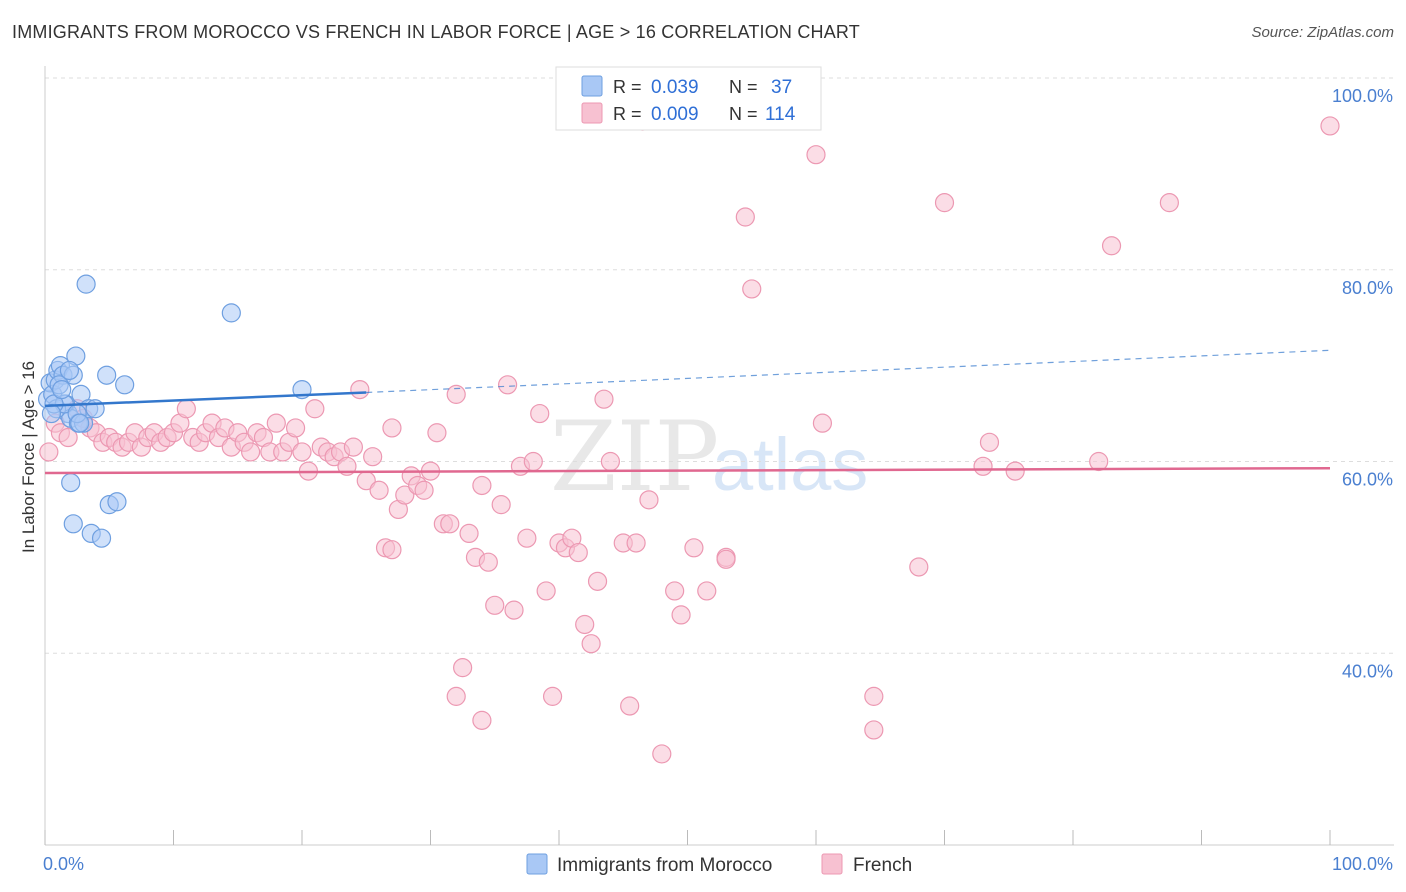 The width and height of the screenshot is (1406, 892). What do you see at coordinates (664, 865) in the screenshot?
I see `bottom-legend-label-morocco: Immigrants from Morocco` at bounding box center [664, 865].